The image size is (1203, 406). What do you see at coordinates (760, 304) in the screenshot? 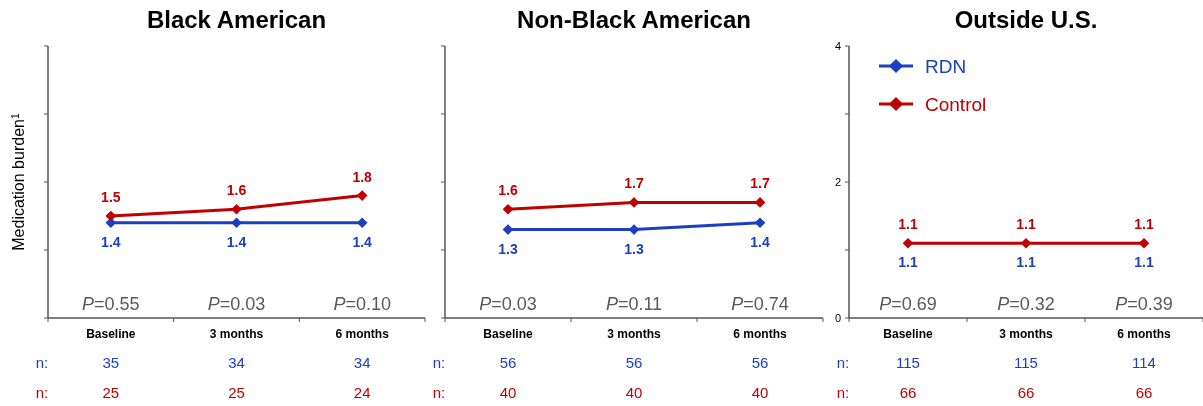
I see `annotation: P=0.74` at bounding box center [760, 304].